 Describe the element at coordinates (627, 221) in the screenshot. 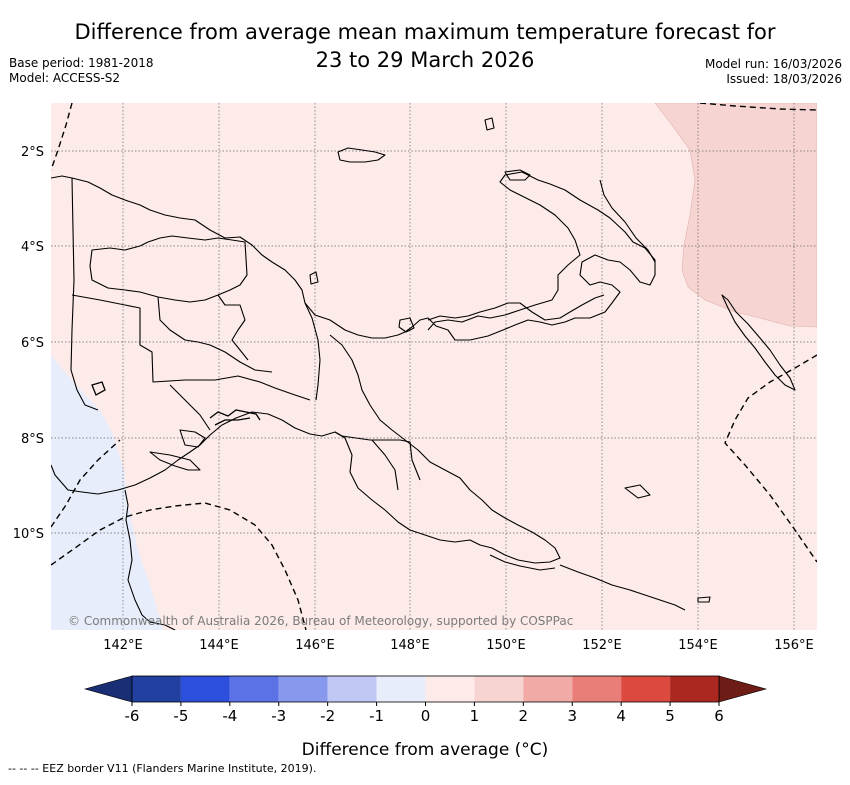

I see `new-ireland` at that location.